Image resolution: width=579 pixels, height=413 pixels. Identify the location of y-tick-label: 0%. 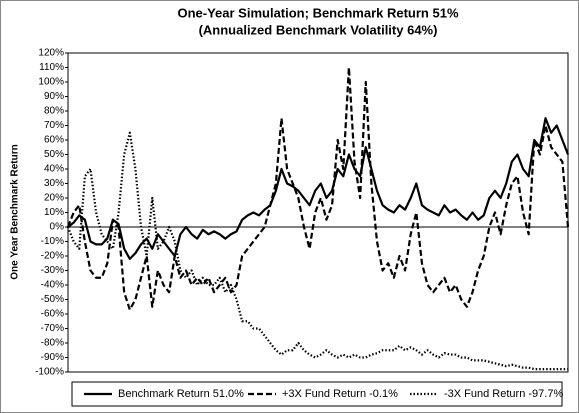
(57, 227).